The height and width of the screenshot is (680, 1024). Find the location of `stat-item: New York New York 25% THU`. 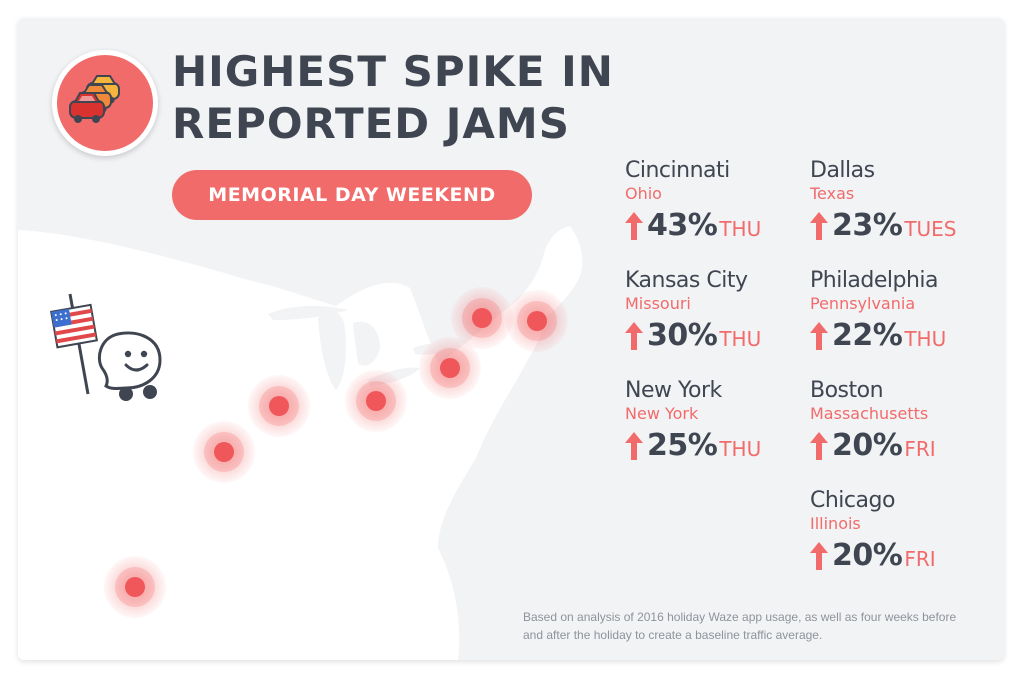

stat-item: New York New York 25% THU is located at coordinates (715, 421).